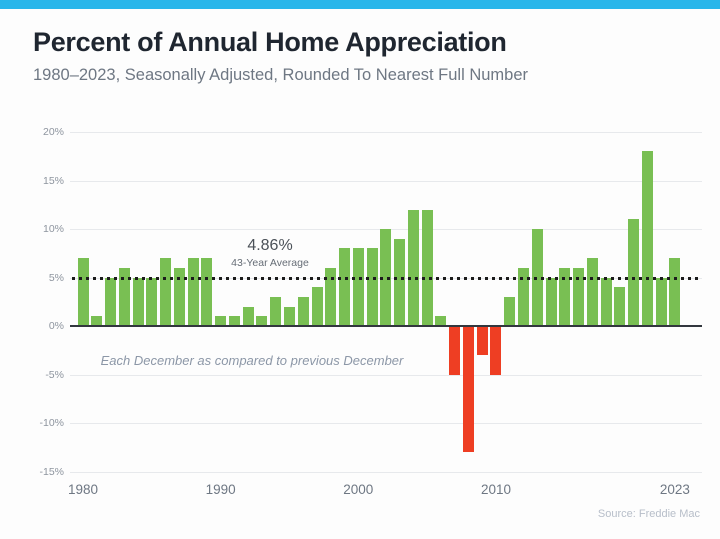  I want to click on y-axis-tick-15%: 15%, so click(53, 180).